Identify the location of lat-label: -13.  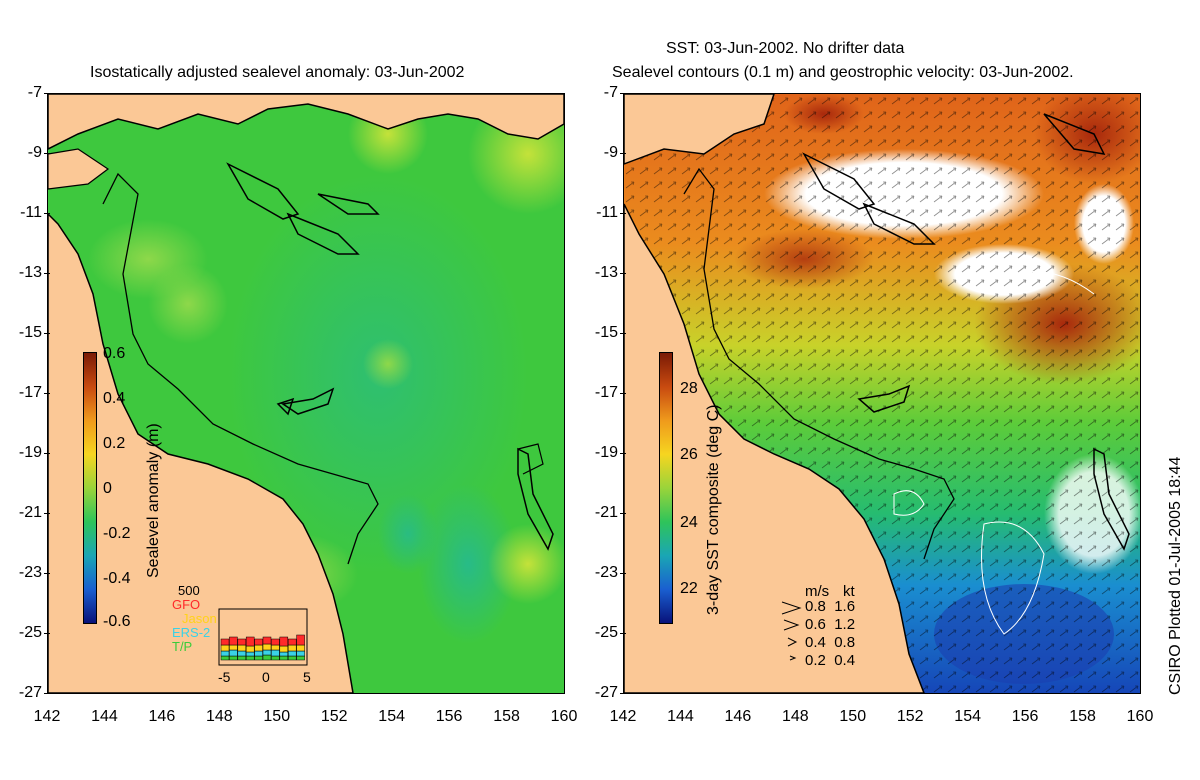
(606, 272).